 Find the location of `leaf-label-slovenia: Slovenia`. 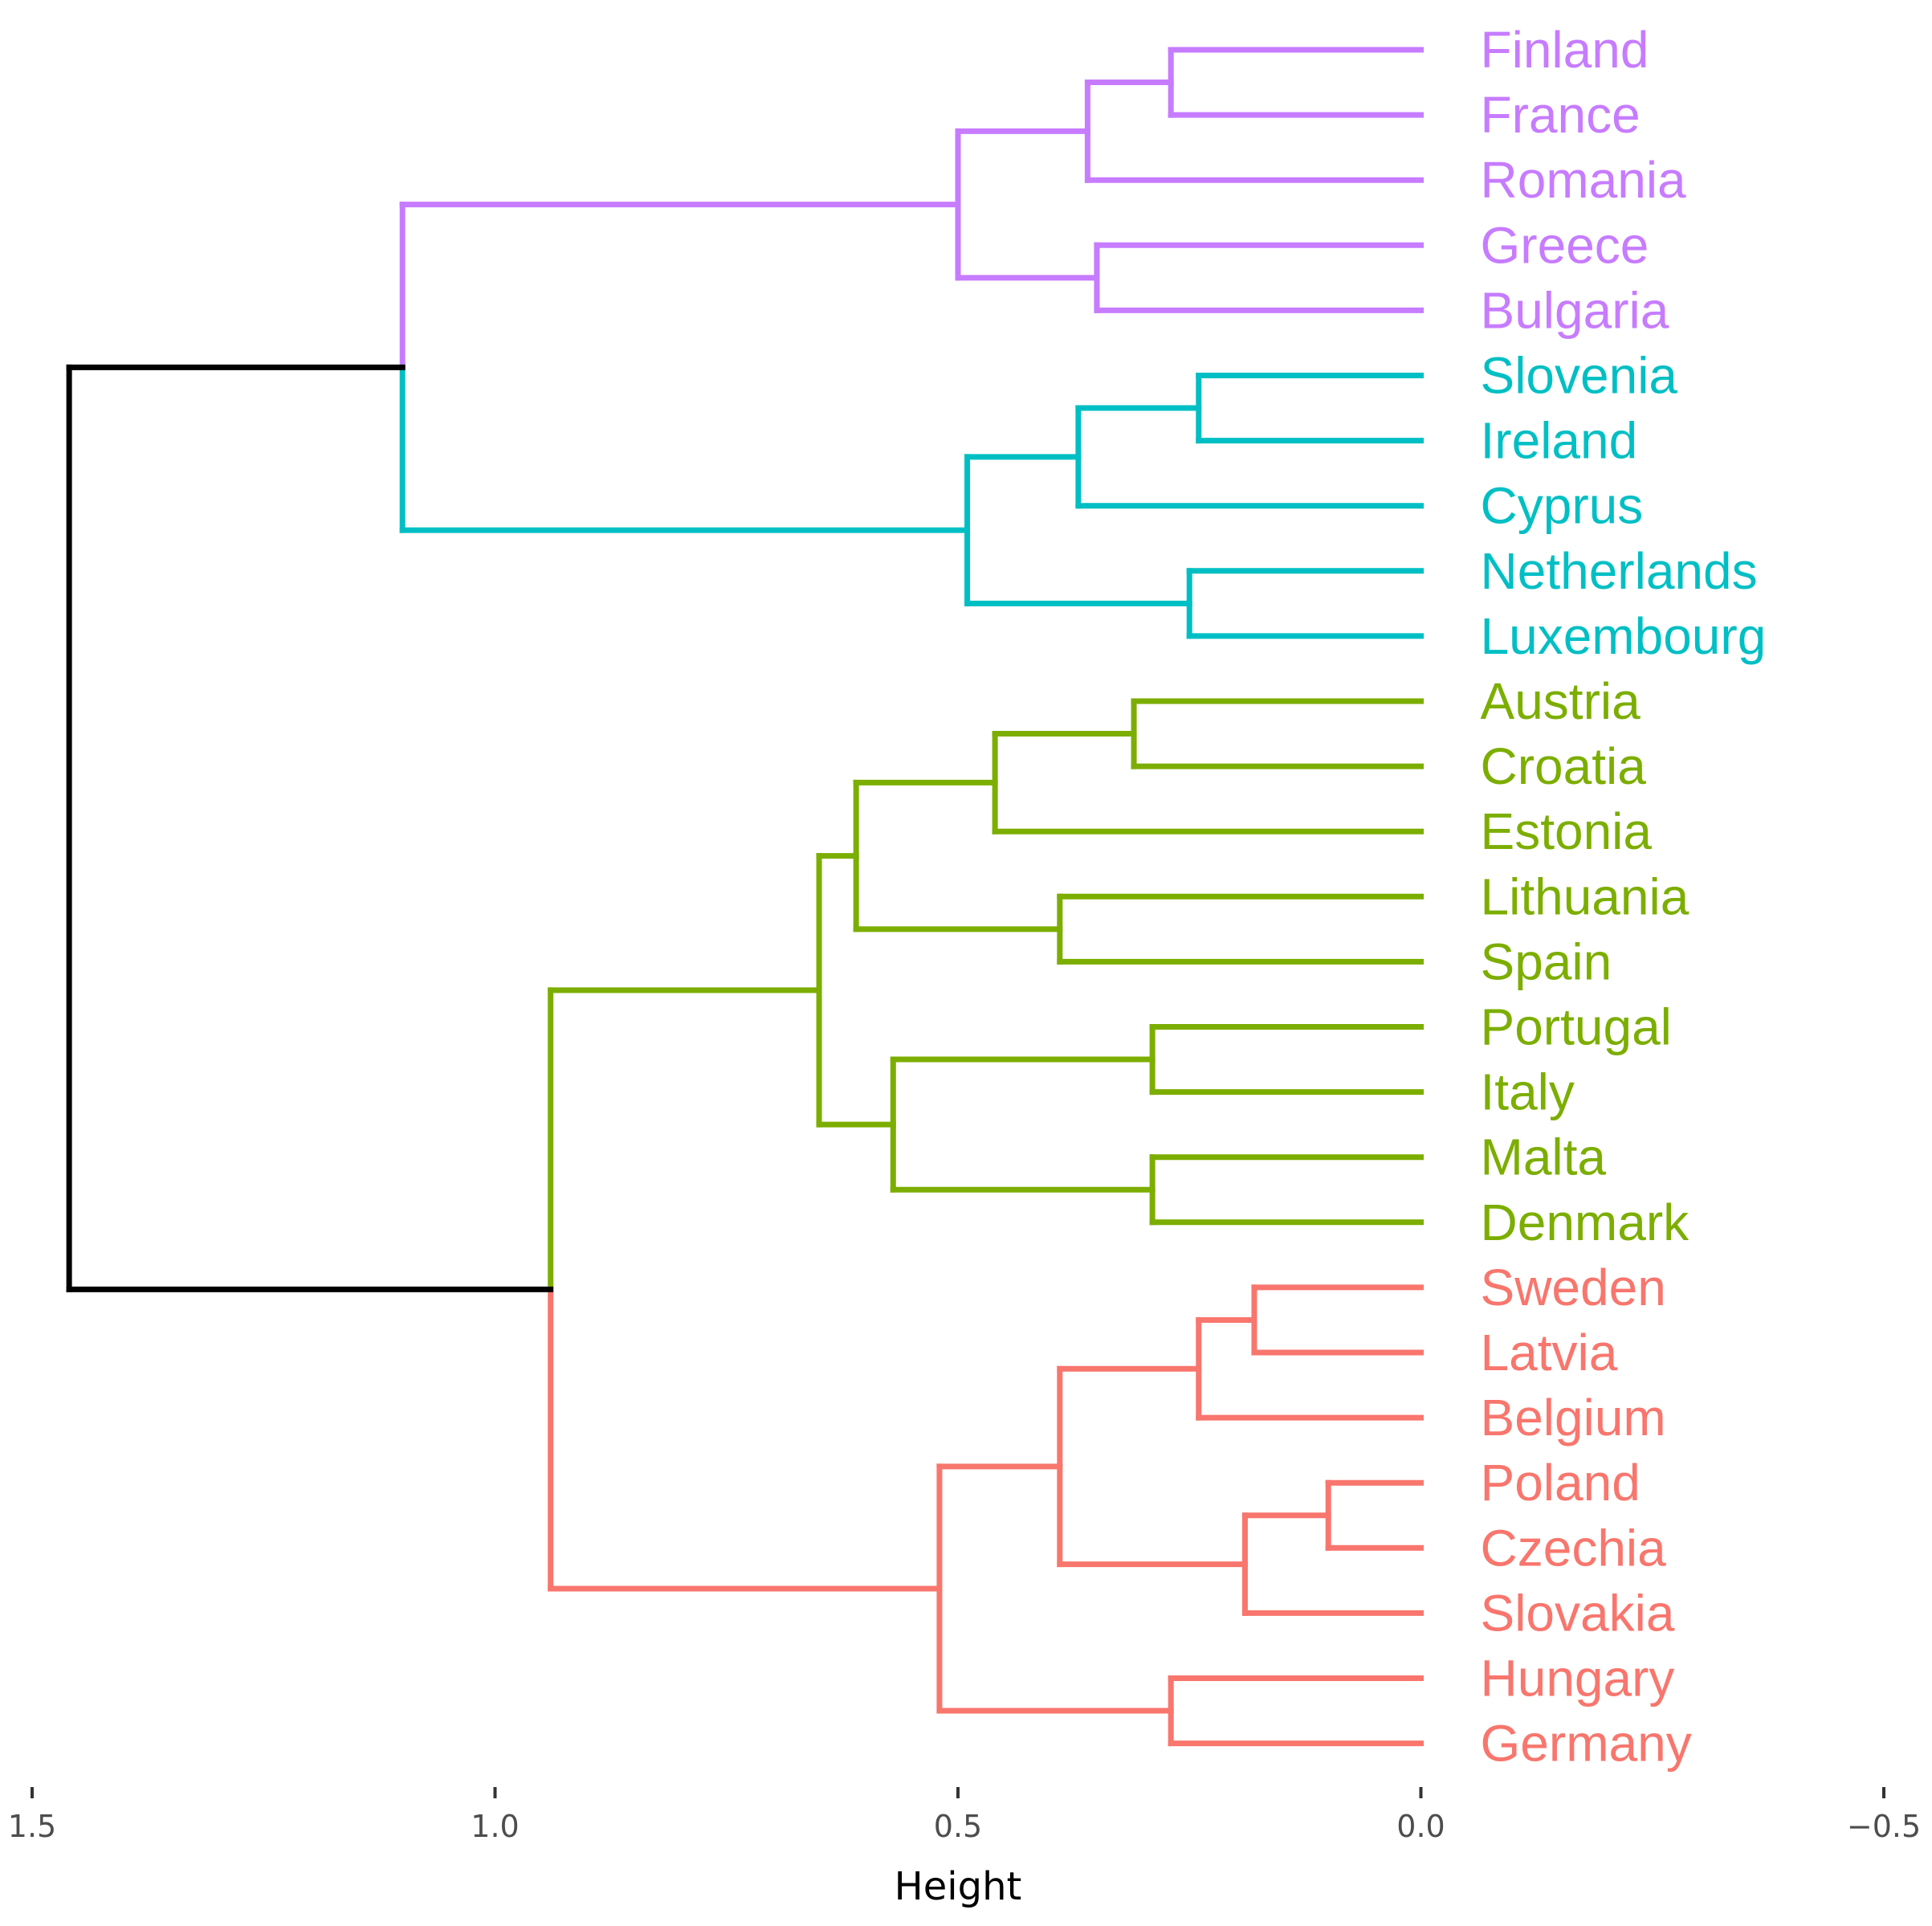

leaf-label-slovenia: Slovenia is located at coordinates (1579, 376).